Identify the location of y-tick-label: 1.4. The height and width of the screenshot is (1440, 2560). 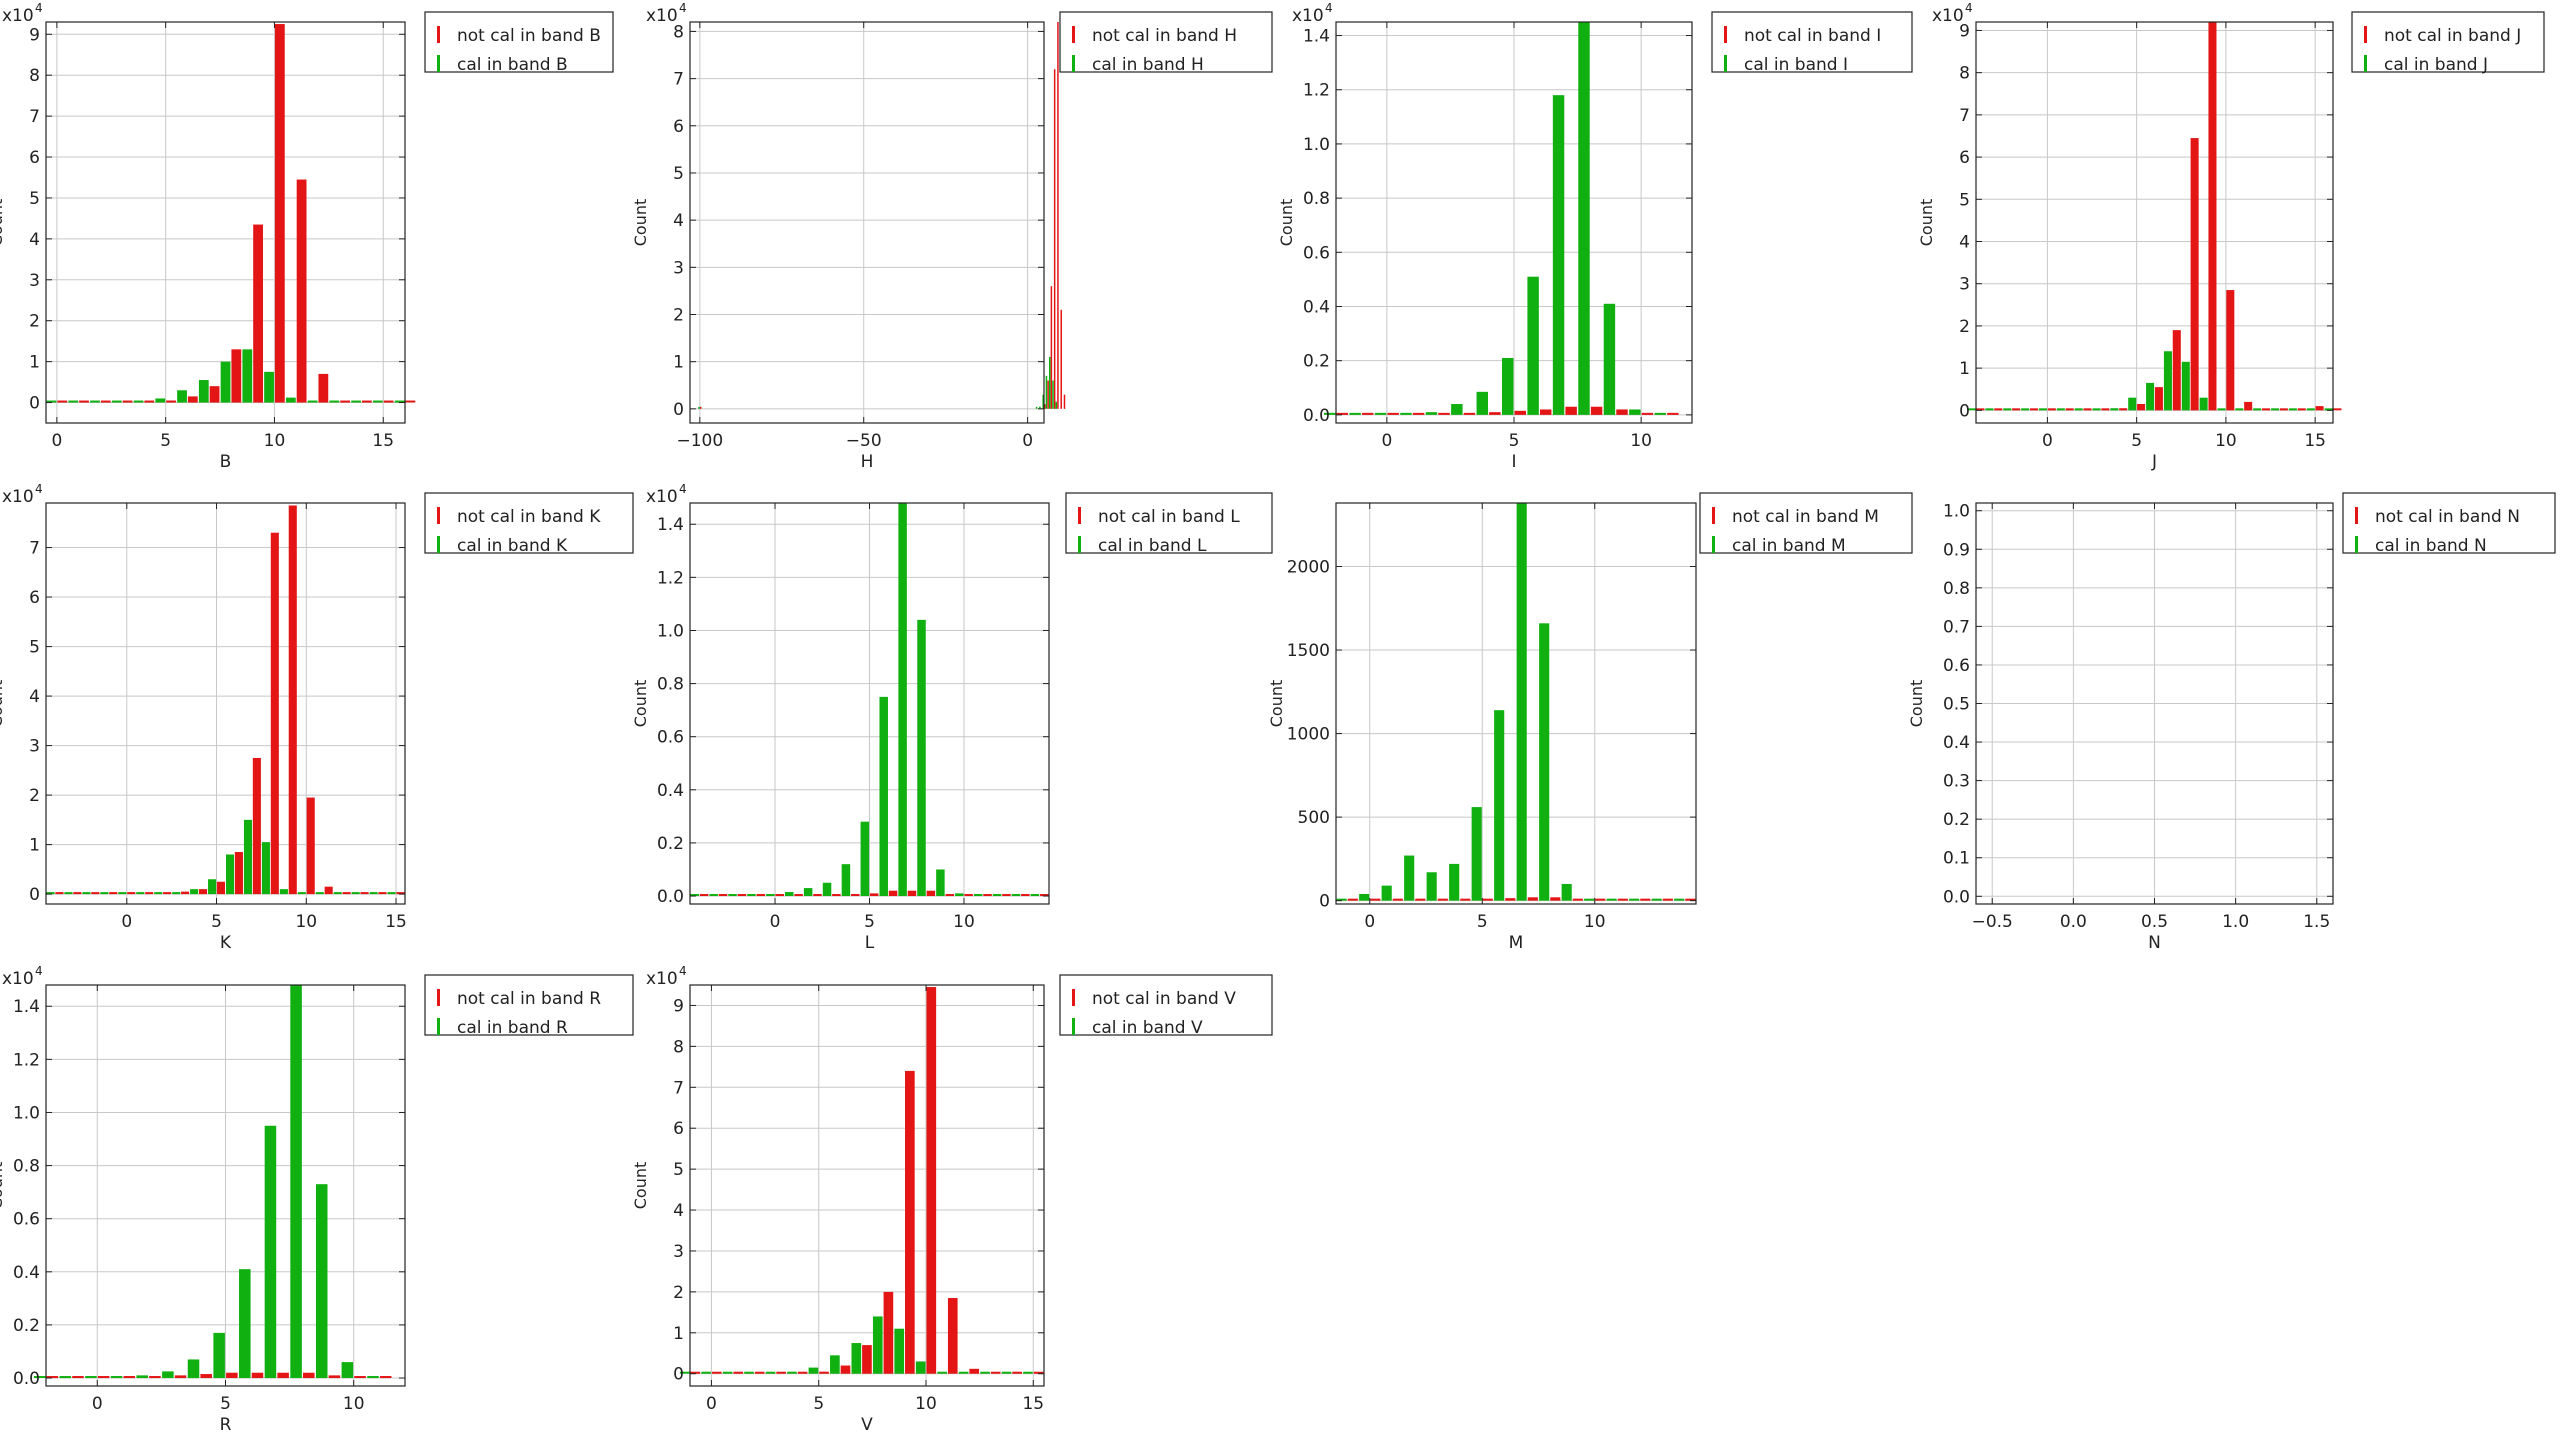
(1316, 37).